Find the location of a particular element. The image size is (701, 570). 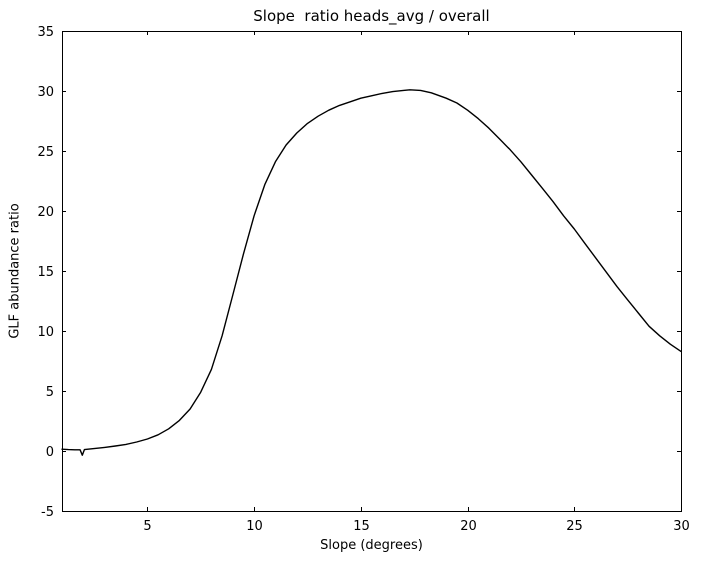

y-tick-label: 35 is located at coordinates (45, 32).